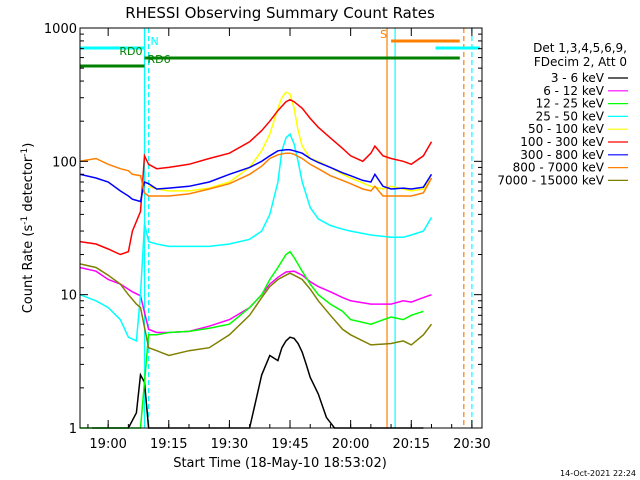 Image resolution: width=640 pixels, height=480 pixels. I want to click on x-tick-label-2: 19:15, so click(168, 444).